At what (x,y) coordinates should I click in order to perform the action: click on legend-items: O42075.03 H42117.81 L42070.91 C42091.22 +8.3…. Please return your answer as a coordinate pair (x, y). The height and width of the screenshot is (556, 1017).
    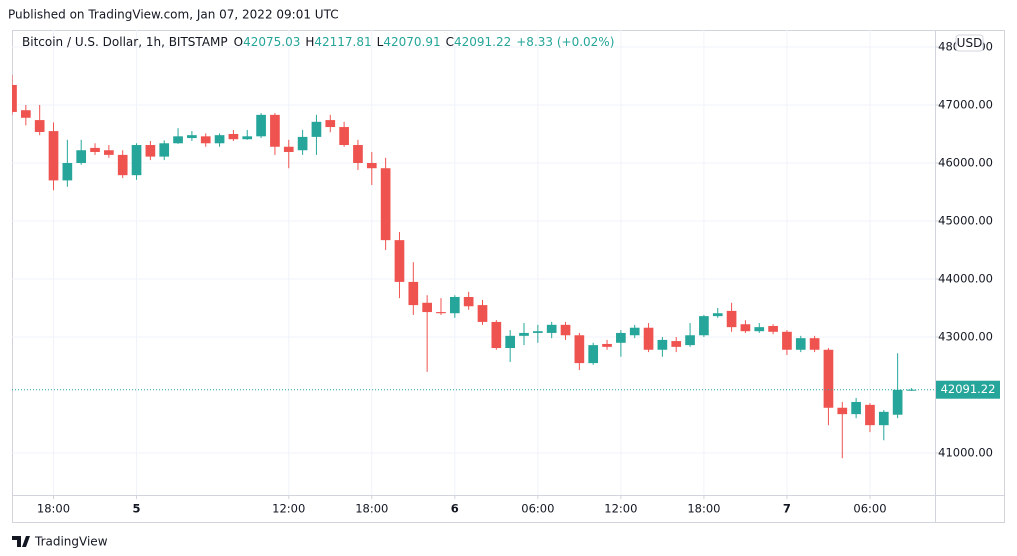
    Looking at the image, I should click on (424, 42).